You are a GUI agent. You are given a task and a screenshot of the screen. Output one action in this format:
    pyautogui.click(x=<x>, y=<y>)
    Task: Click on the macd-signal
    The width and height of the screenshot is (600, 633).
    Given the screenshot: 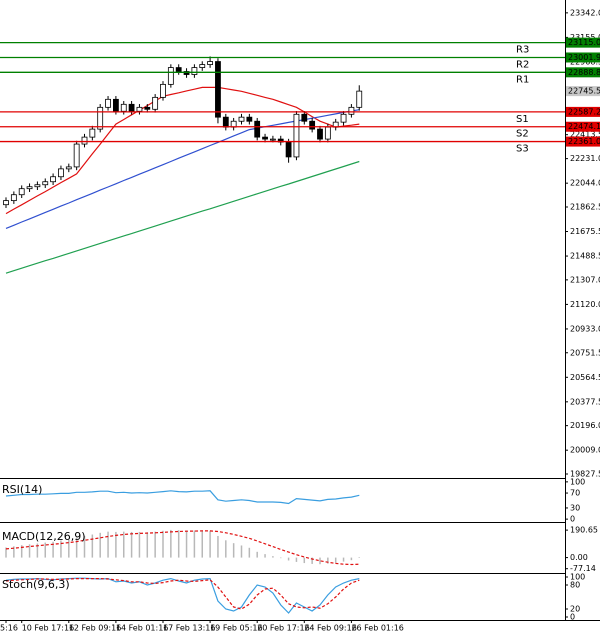 What is the action you would take?
    pyautogui.click(x=182, y=548)
    